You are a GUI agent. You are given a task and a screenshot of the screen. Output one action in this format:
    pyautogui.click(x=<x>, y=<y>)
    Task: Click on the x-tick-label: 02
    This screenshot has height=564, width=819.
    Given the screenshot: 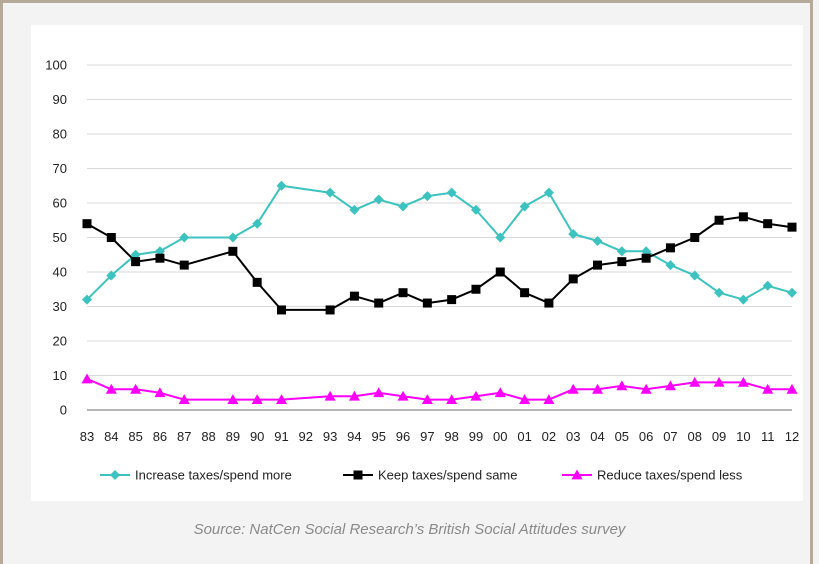 What is the action you would take?
    pyautogui.click(x=549, y=436)
    